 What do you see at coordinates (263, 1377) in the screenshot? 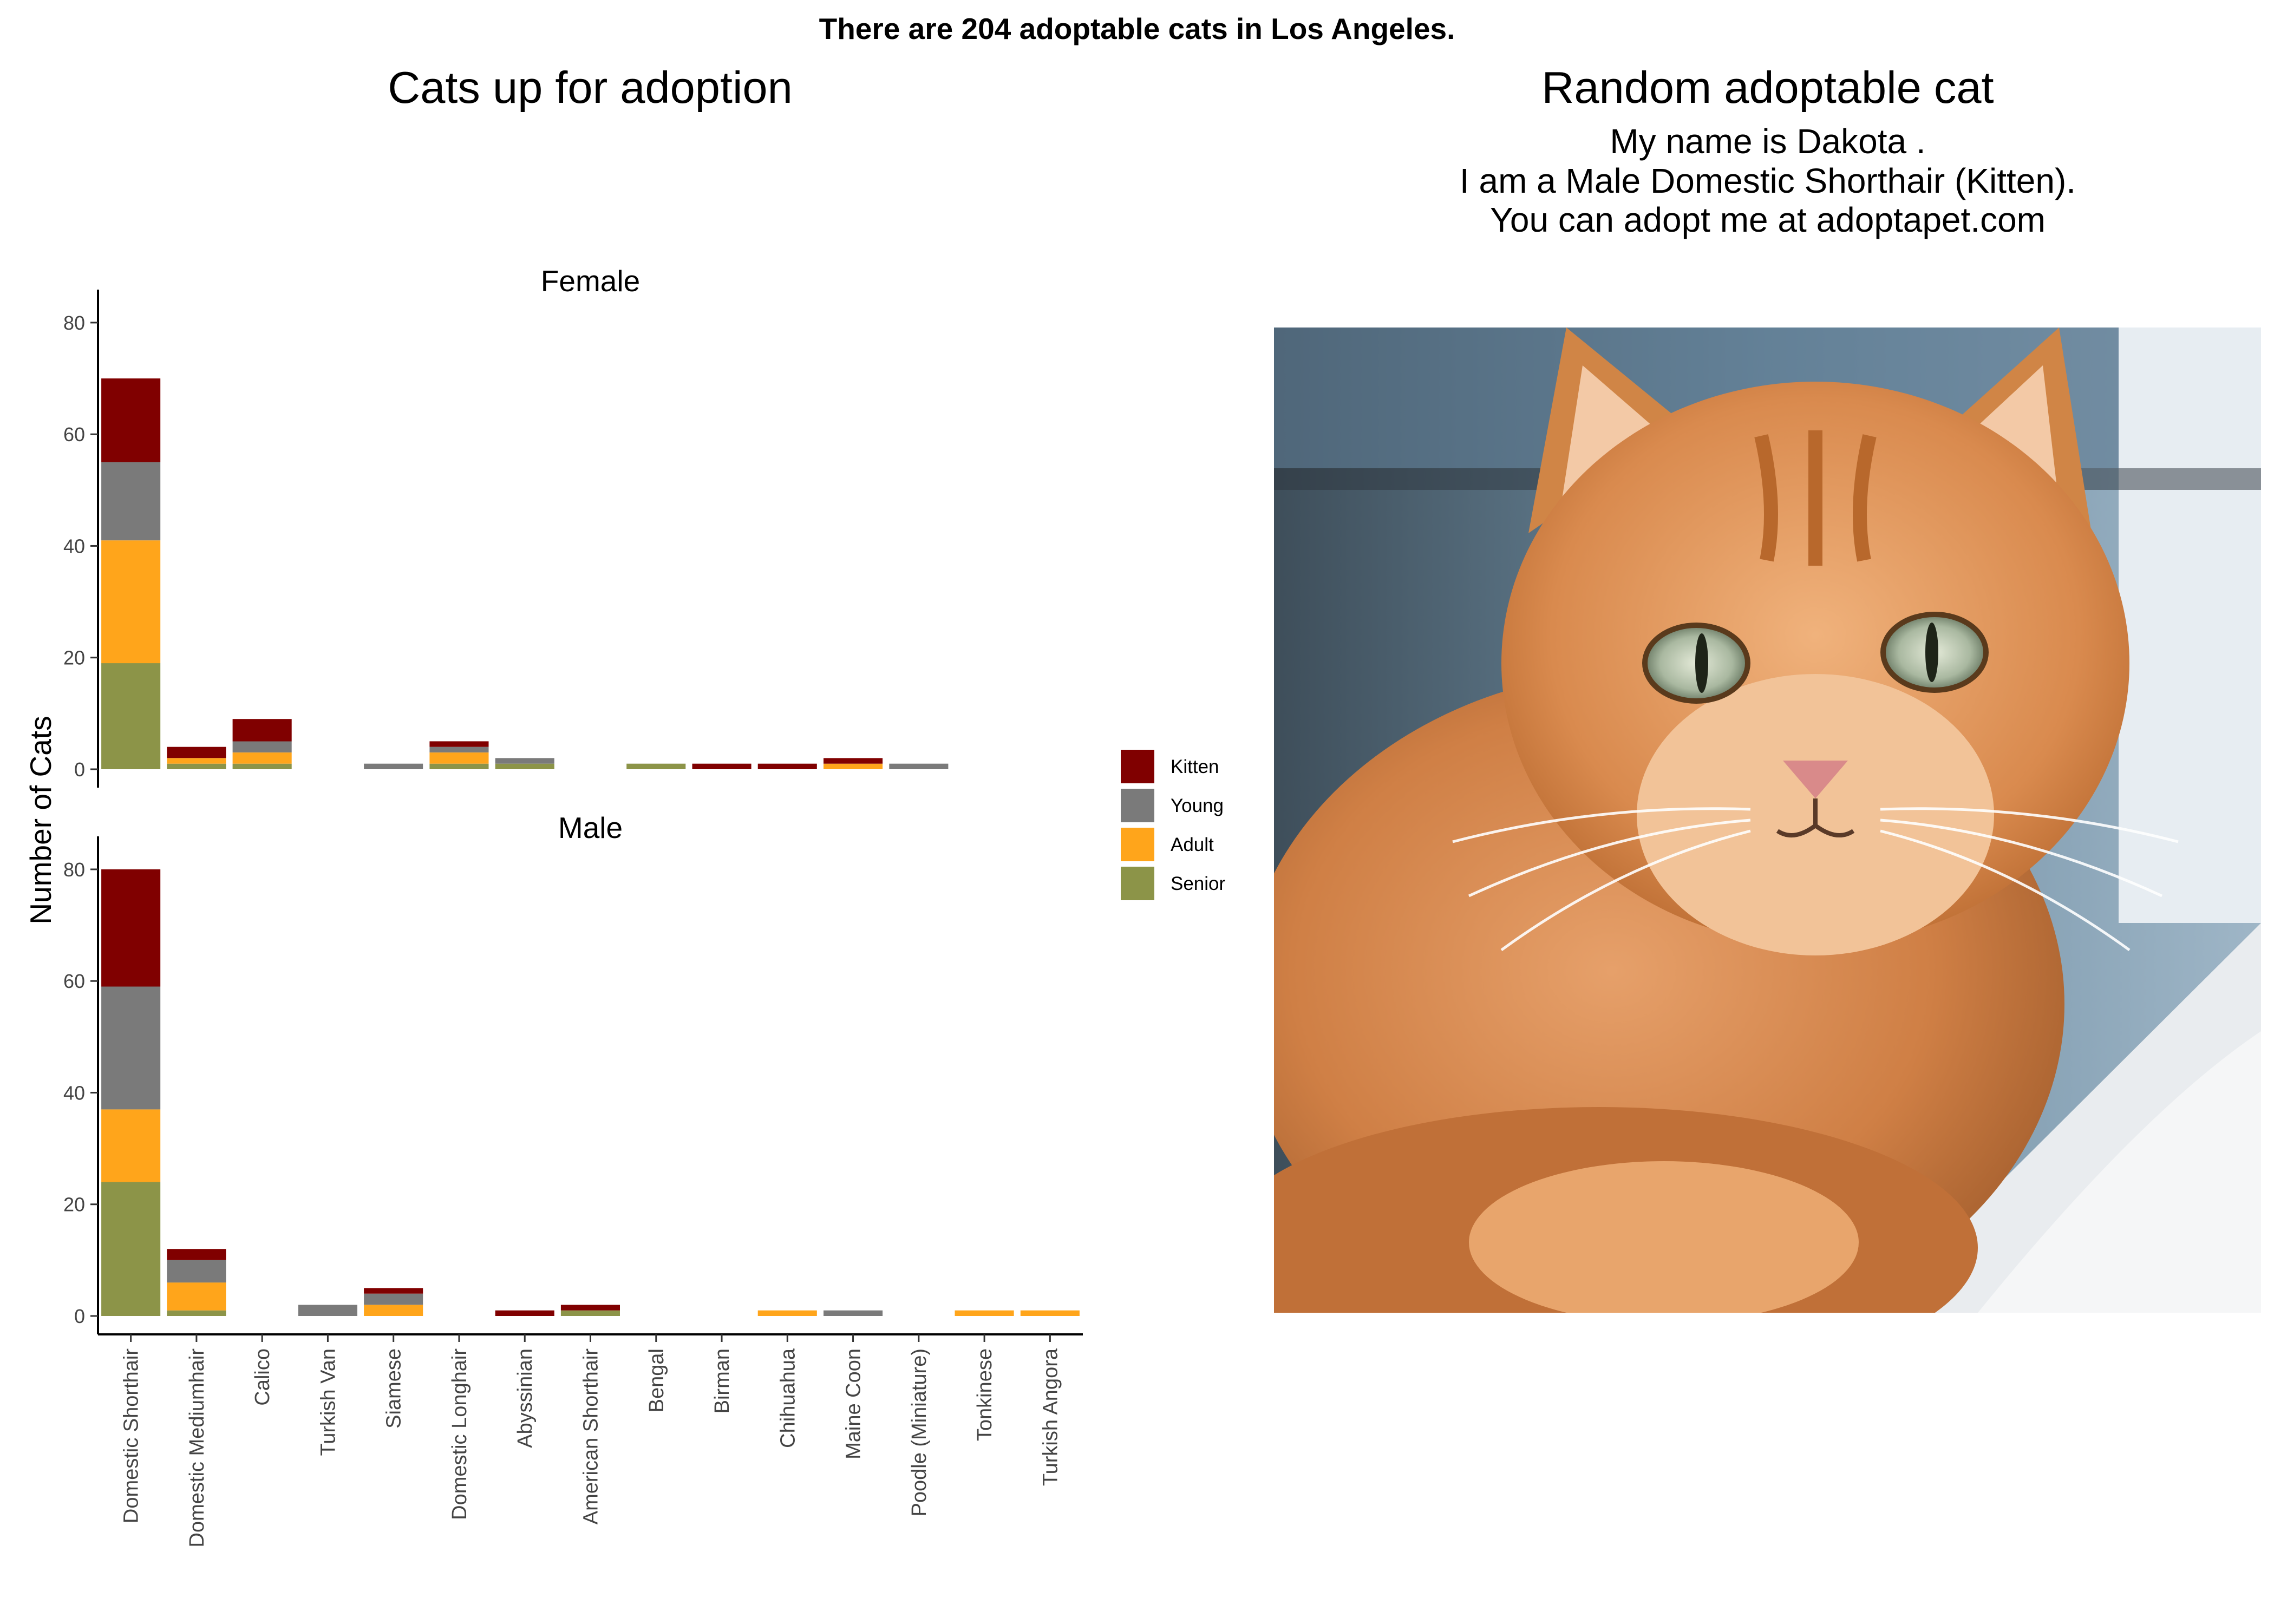
I see `x-tick-label: Calico` at bounding box center [263, 1377].